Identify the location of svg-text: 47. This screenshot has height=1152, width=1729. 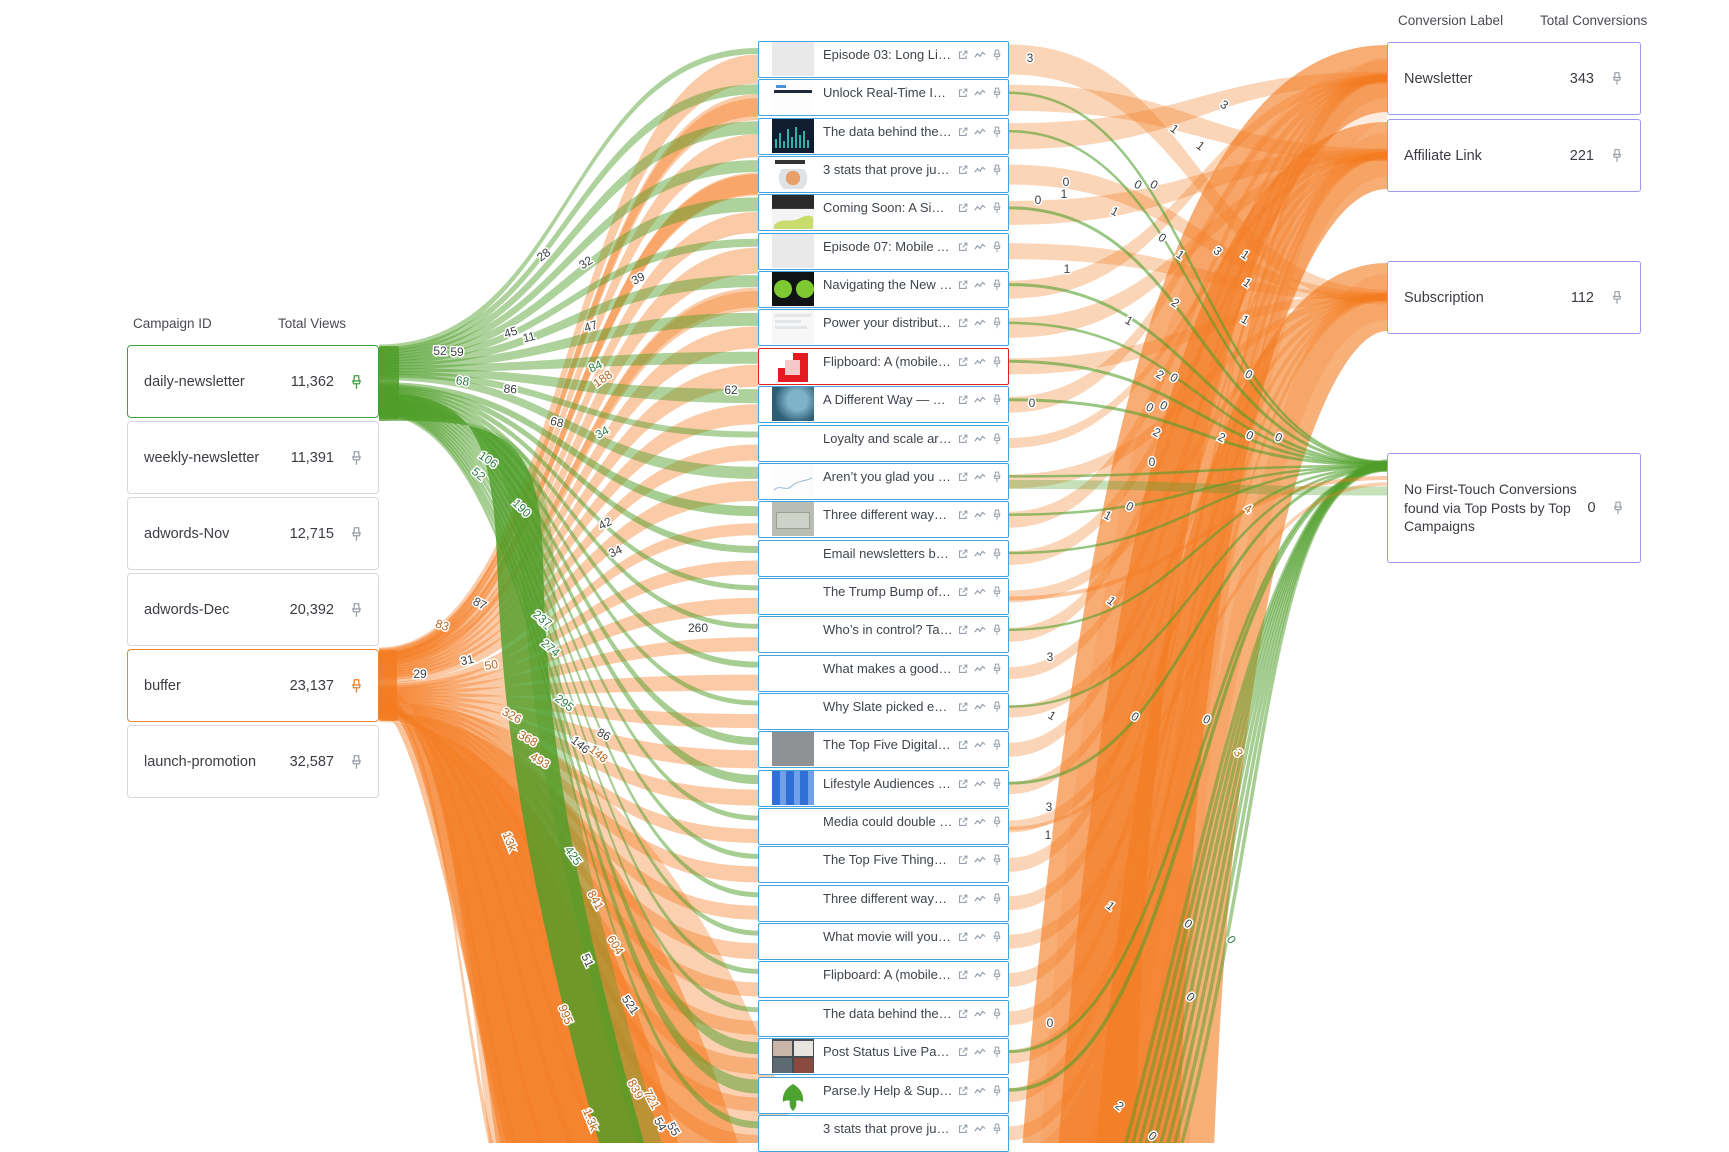
(590, 326).